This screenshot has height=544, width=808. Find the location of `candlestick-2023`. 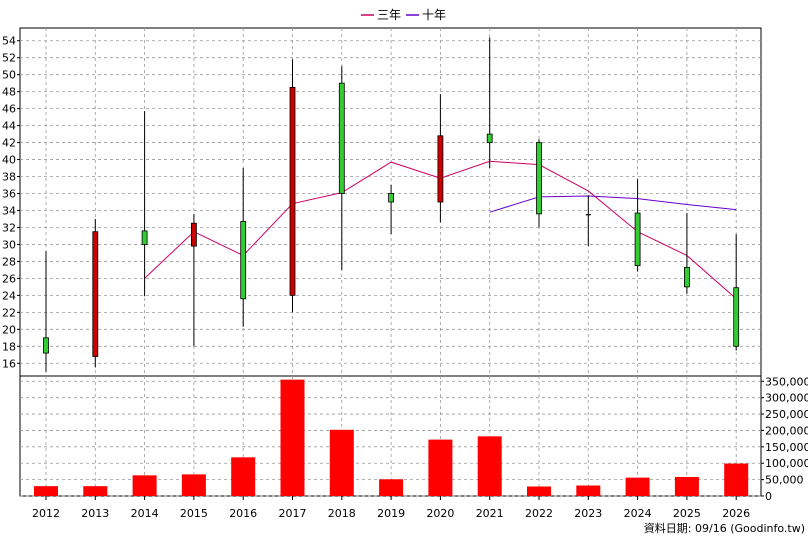

candlestick-2023 is located at coordinates (588, 221).